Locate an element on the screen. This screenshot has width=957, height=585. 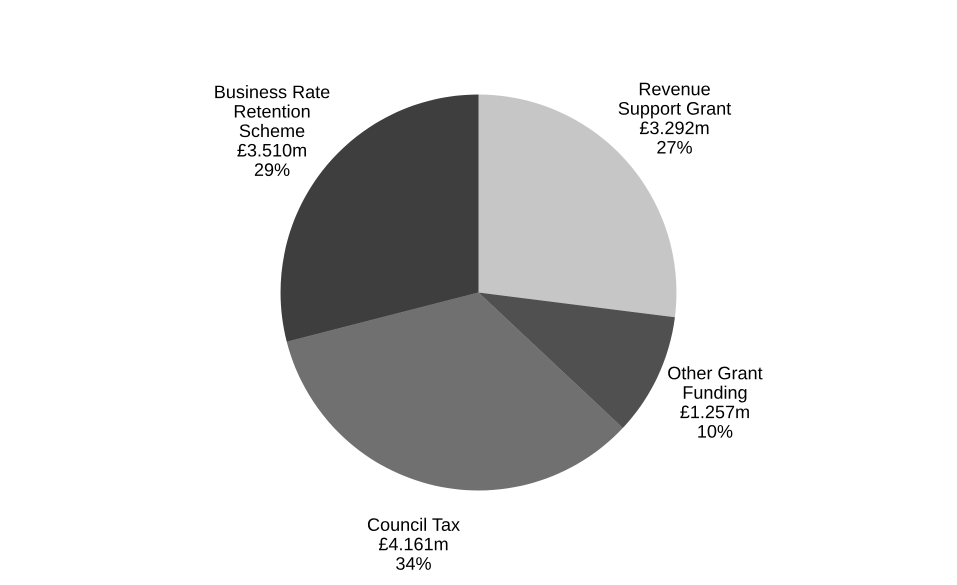
data-label: £1.257m 10% is located at coordinates (714, 422).